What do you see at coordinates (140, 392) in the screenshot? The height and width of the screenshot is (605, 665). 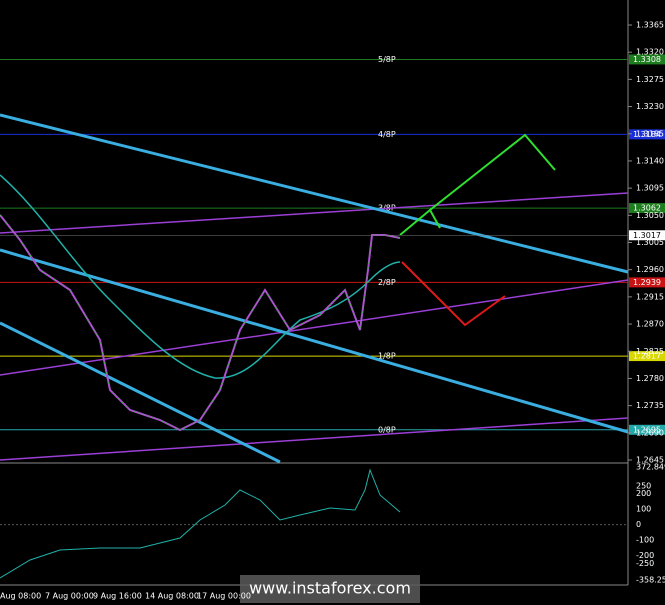 I see `trend-line` at bounding box center [140, 392].